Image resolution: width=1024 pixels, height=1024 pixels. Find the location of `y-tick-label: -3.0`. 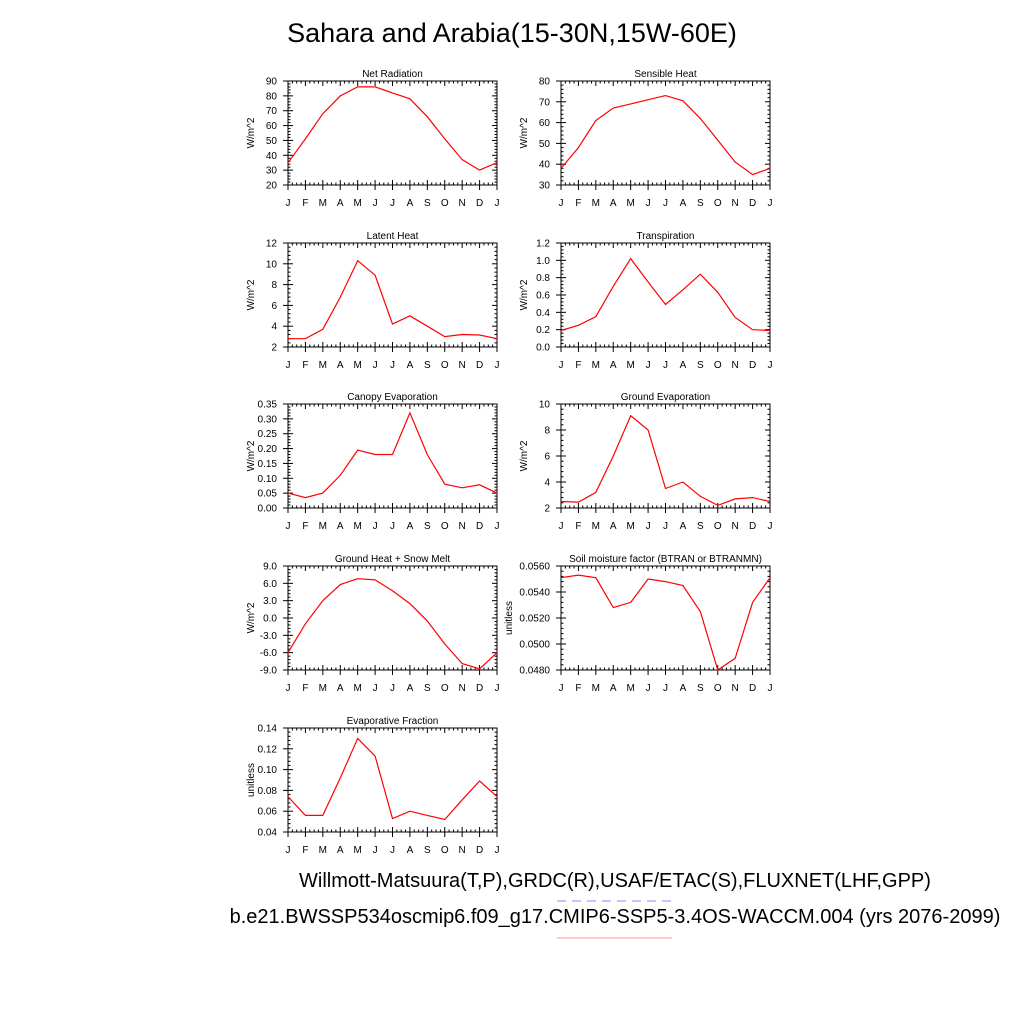

y-tick-label: -3.0 is located at coordinates (269, 636).